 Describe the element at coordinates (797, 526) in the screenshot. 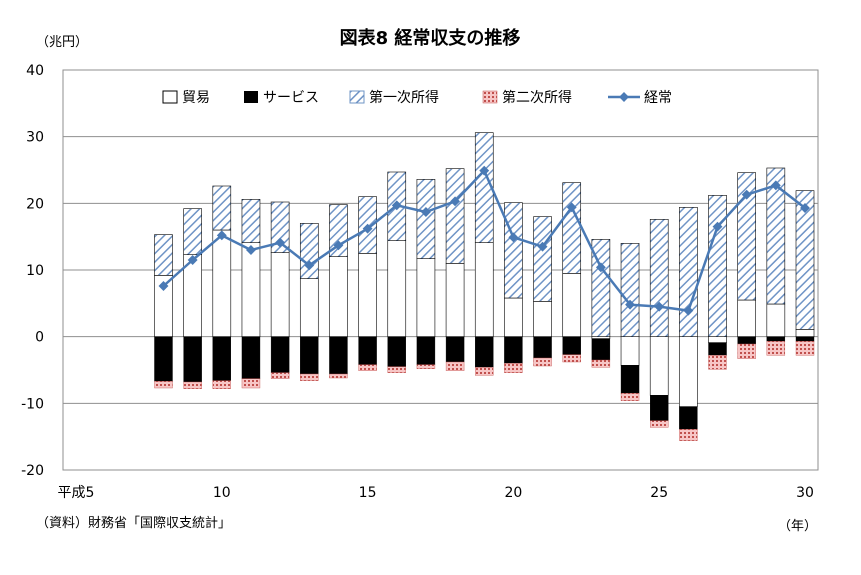

I see `x-axis-unit: （年）` at that location.